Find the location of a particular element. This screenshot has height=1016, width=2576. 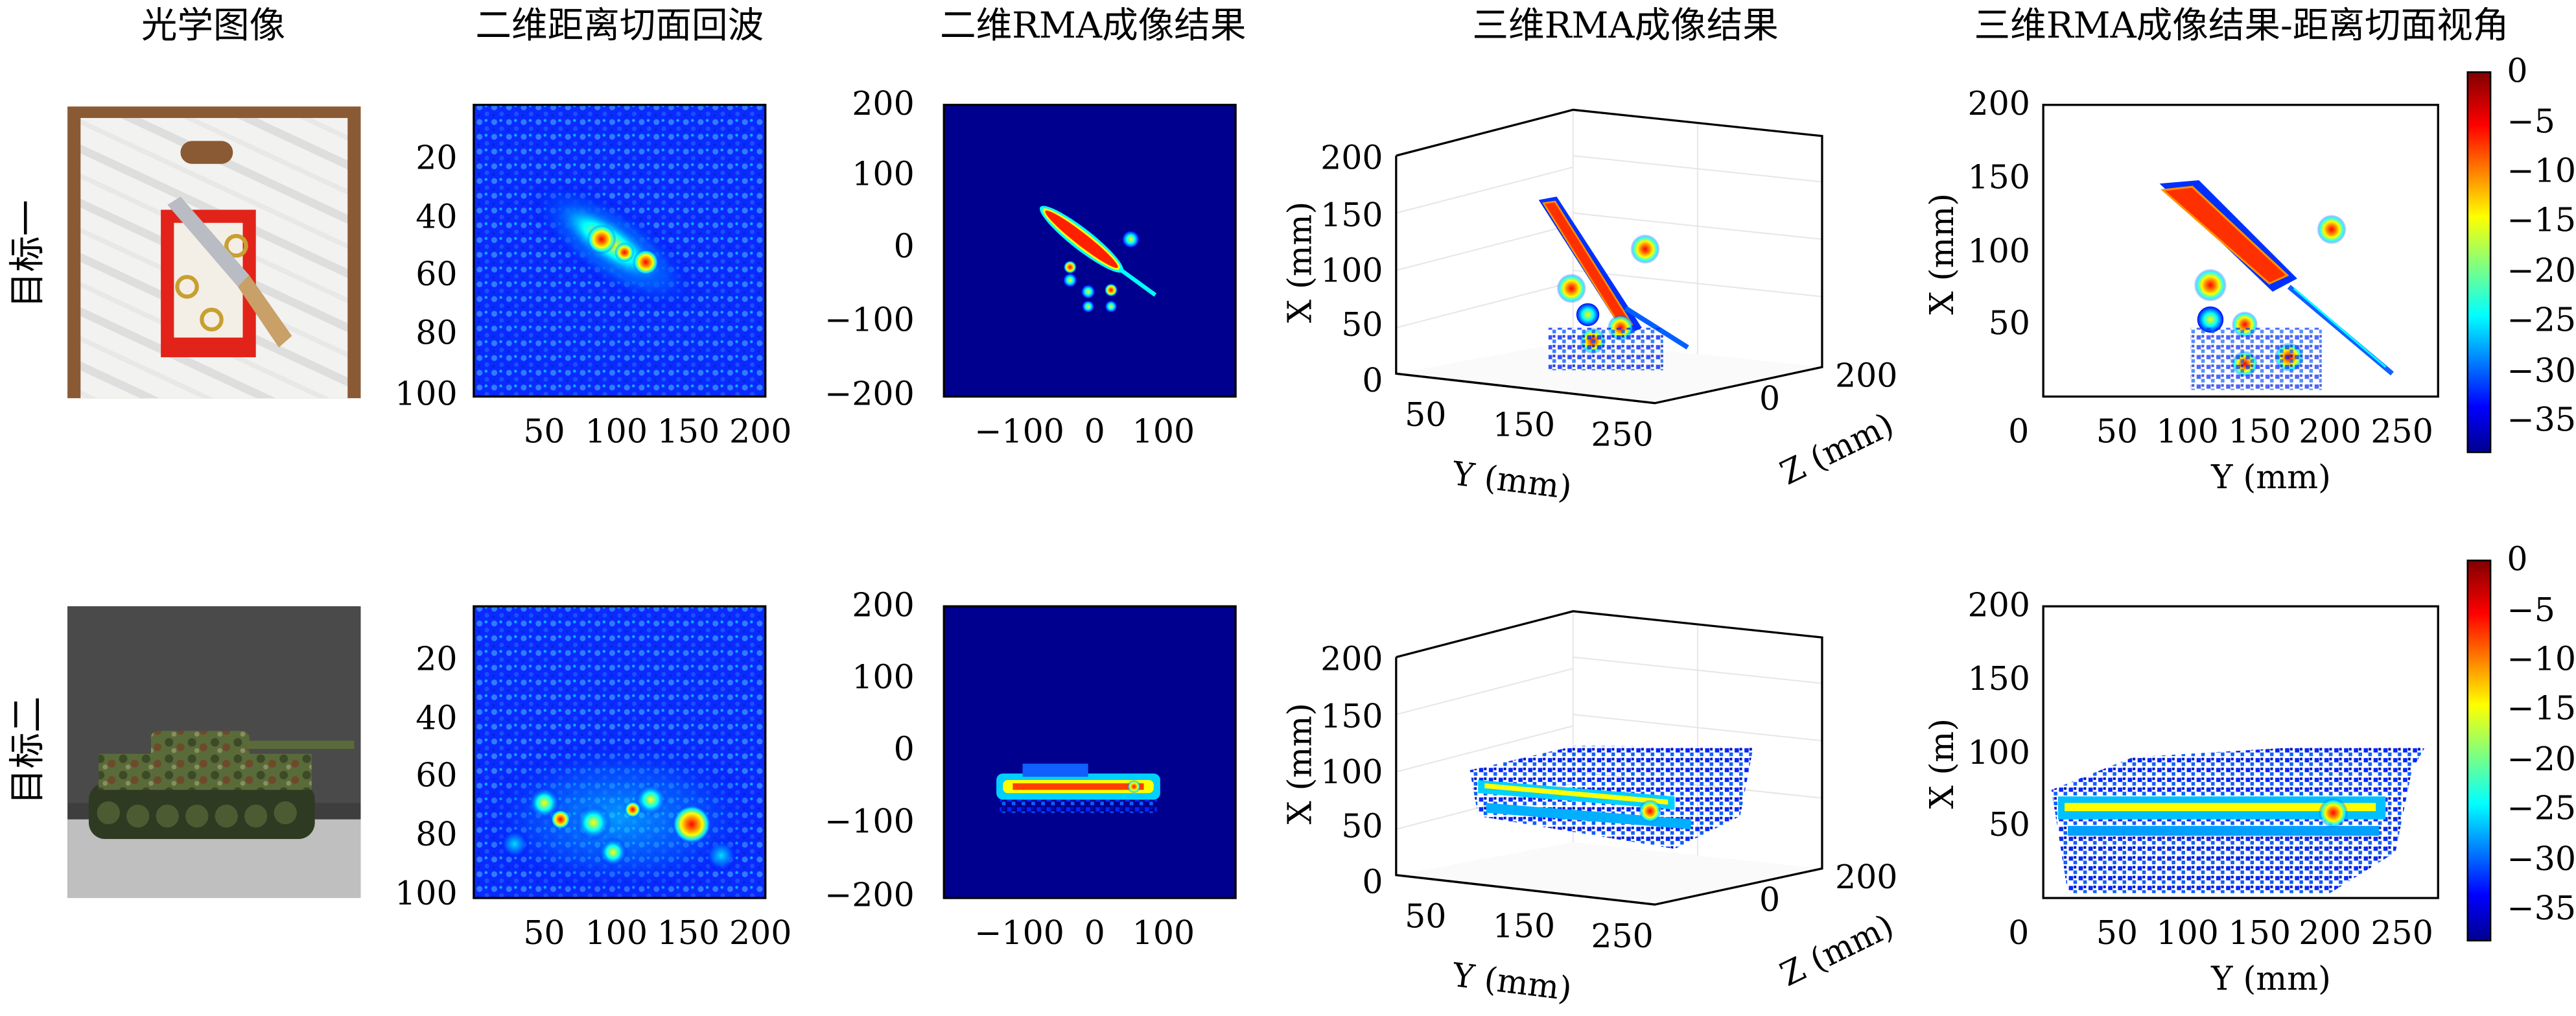

row-label-target-2: 目标二 is located at coordinates (27, 750).